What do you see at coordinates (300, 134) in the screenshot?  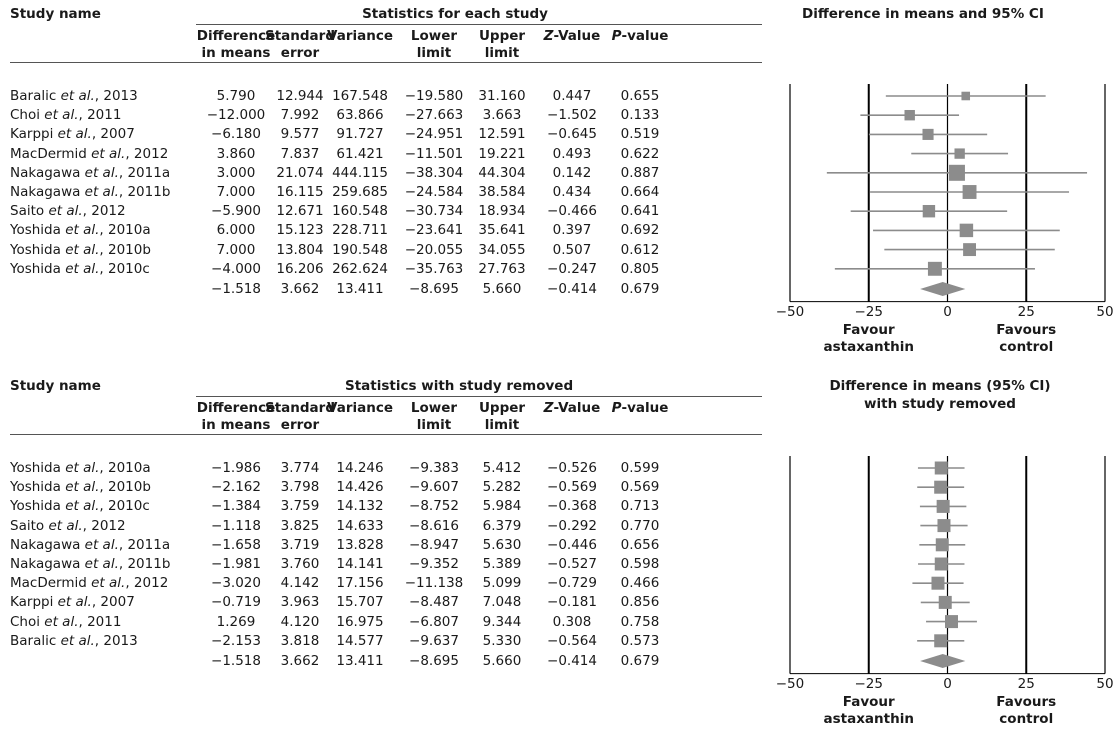 I see `table-cell: 9.577` at bounding box center [300, 134].